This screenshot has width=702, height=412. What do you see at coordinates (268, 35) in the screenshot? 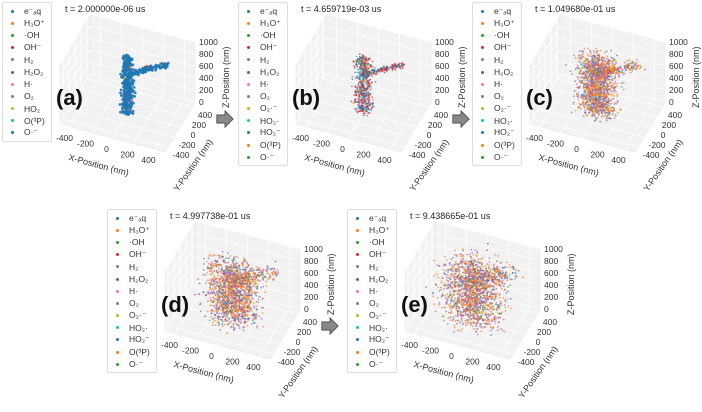
I see `legend-label: ·OH` at bounding box center [268, 35].